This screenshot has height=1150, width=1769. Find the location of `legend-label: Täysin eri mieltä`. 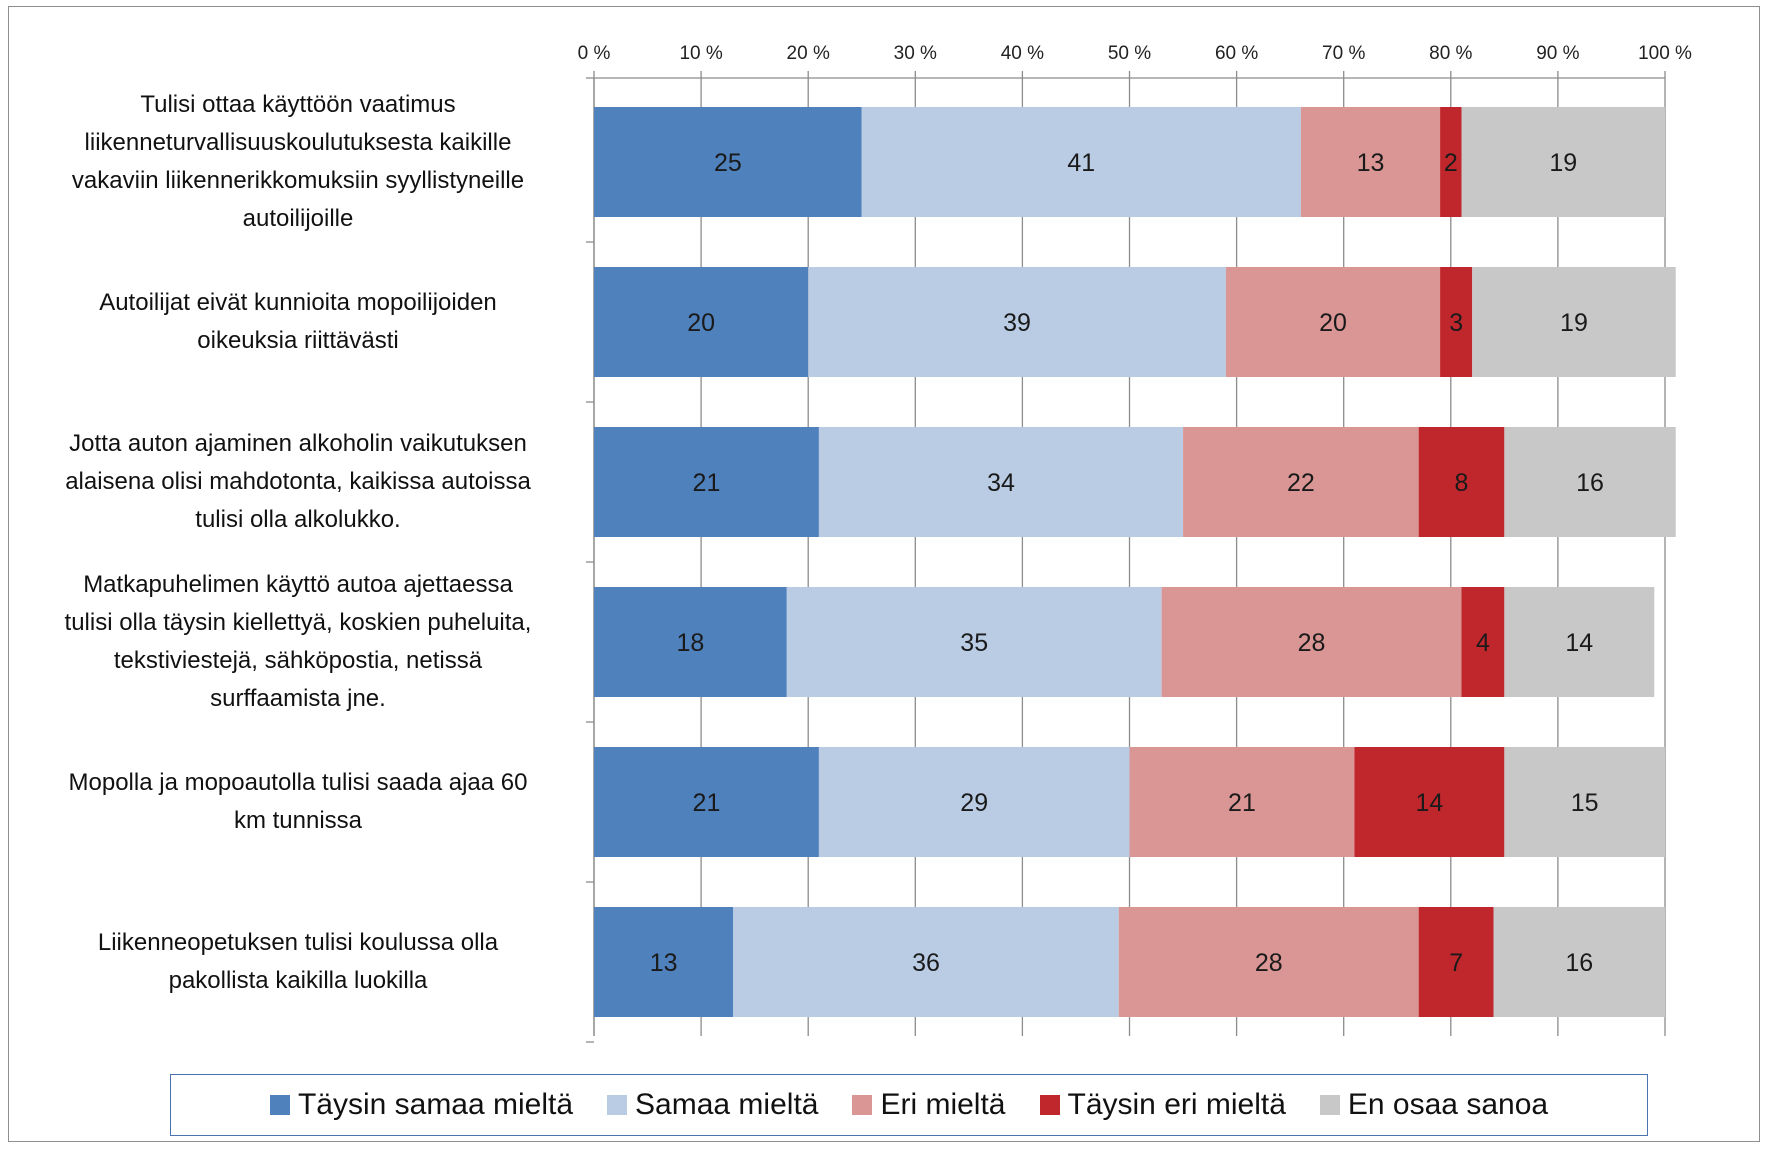

legend-label: Täysin eri mieltä is located at coordinates (1176, 1104).